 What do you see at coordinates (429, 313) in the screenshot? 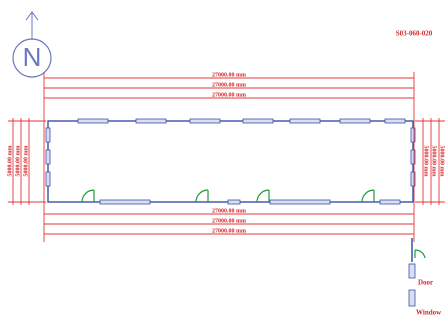
I see `legend-window: Window` at bounding box center [429, 313].